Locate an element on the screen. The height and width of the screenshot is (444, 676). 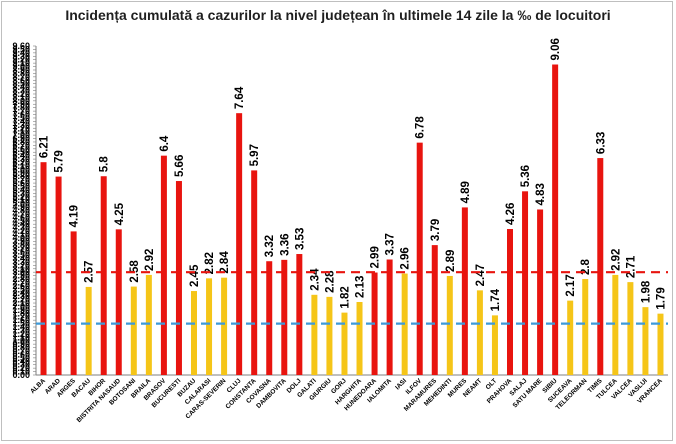
y-tick-label: 9.10 is located at coordinates (21, 63).